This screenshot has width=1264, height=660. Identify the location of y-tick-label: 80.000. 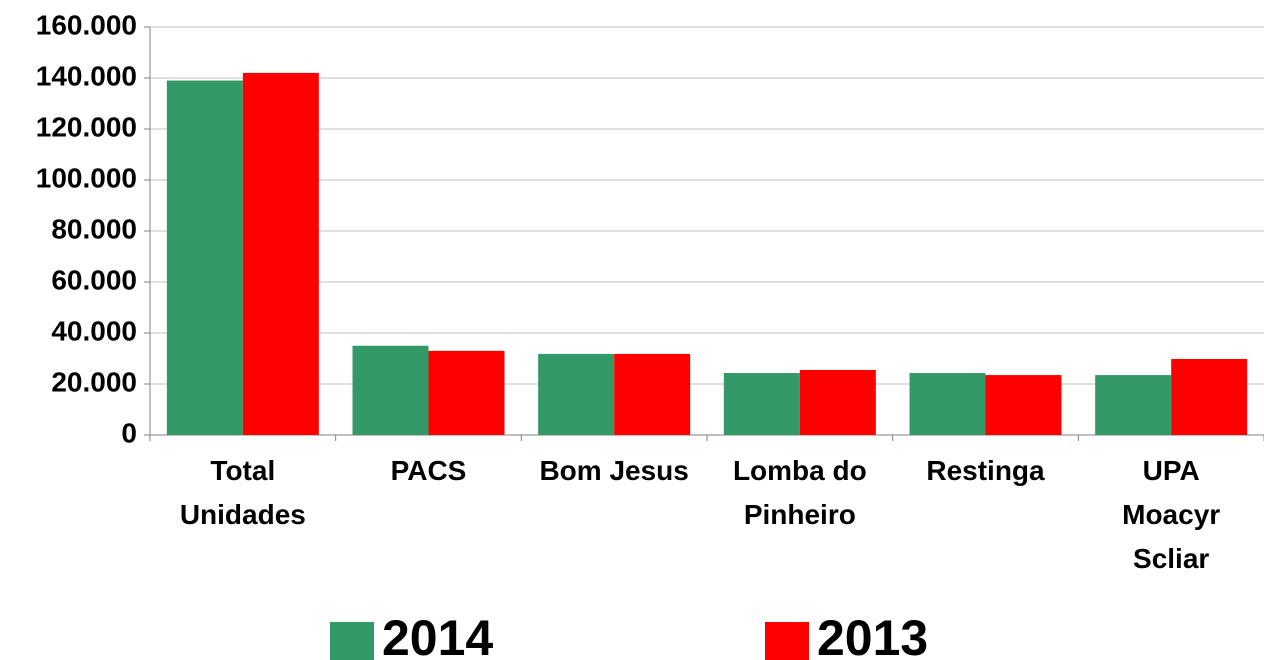
(94, 228).